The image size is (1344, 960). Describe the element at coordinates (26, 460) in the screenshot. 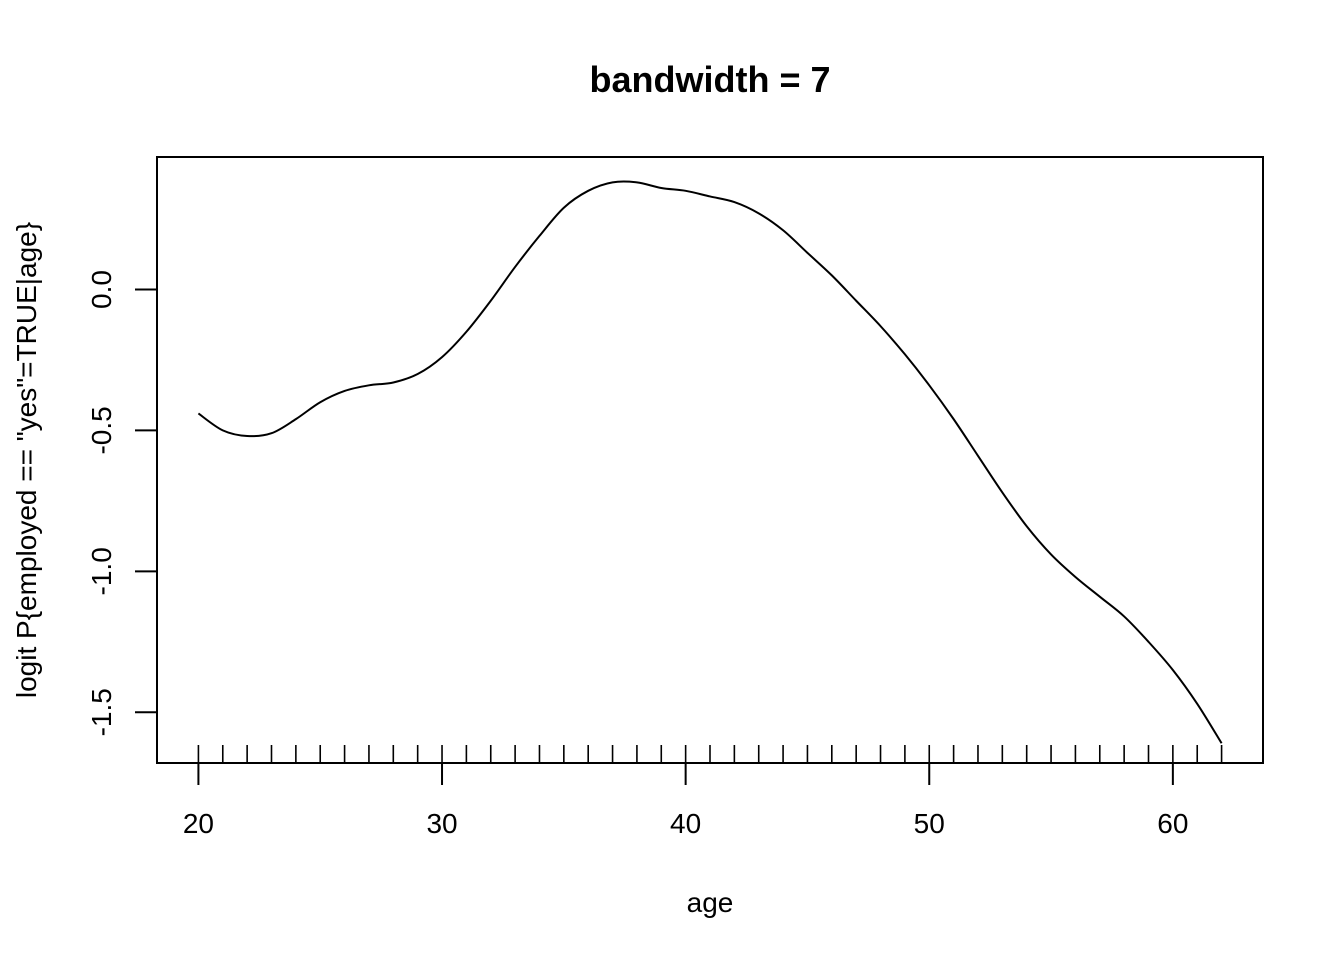

I see `y-axis-label: logit P{employed == "yes"=TRUE|age}` at that location.